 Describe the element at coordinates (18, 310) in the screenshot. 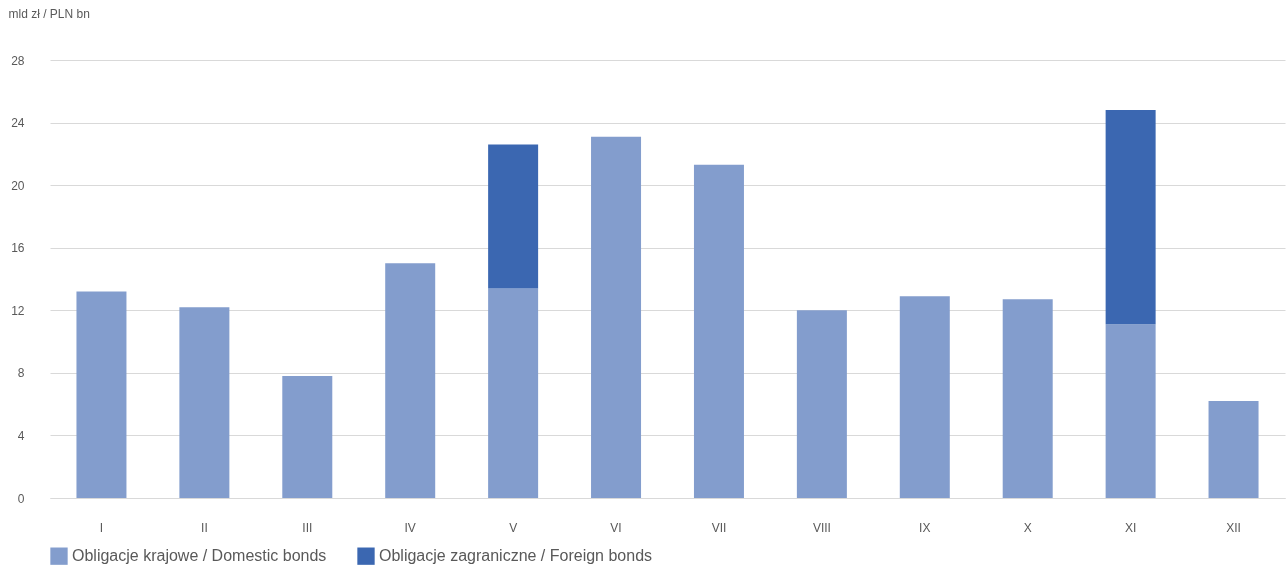

I see `y-tick-label: 12` at that location.